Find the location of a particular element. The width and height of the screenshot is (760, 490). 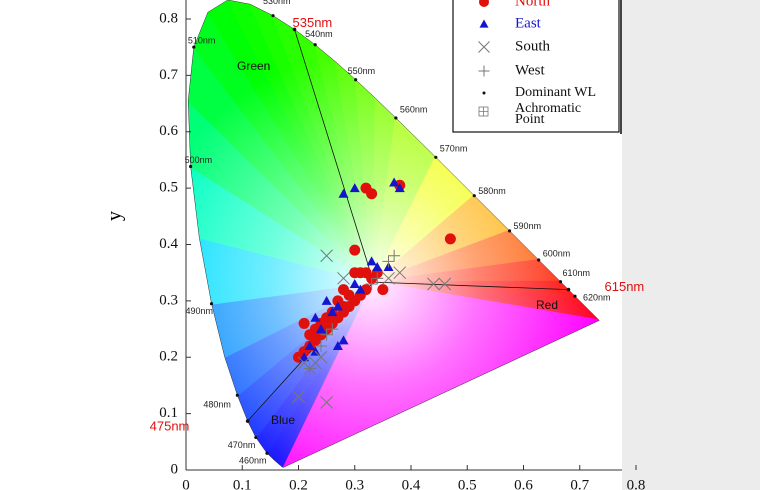

wavelength-label: 530nm is located at coordinates (277, 3).